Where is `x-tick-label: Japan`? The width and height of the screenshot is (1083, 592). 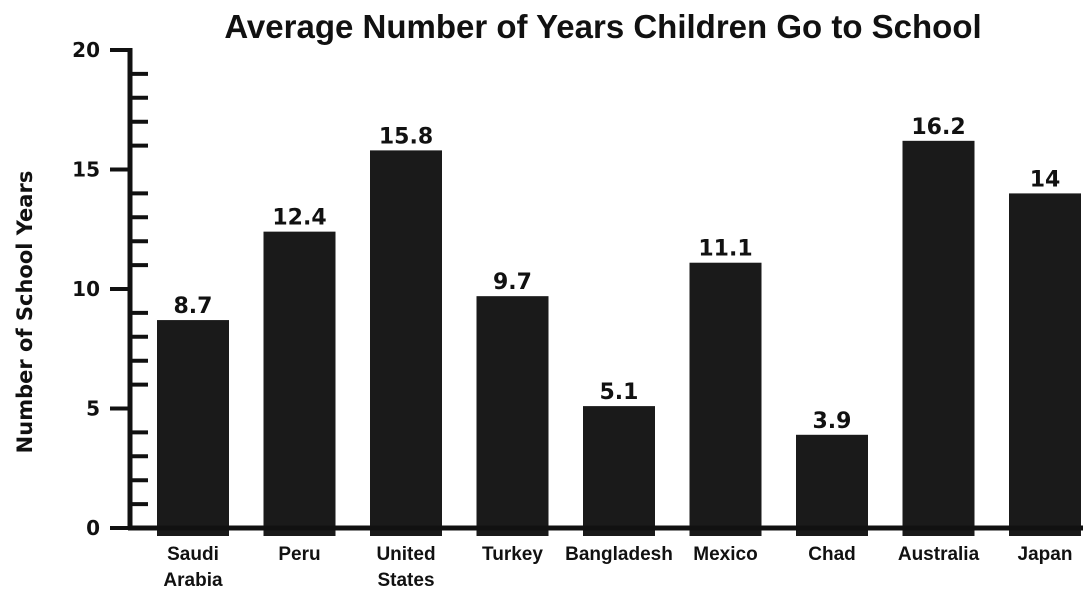
x-tick-label: Japan is located at coordinates (1045, 554).